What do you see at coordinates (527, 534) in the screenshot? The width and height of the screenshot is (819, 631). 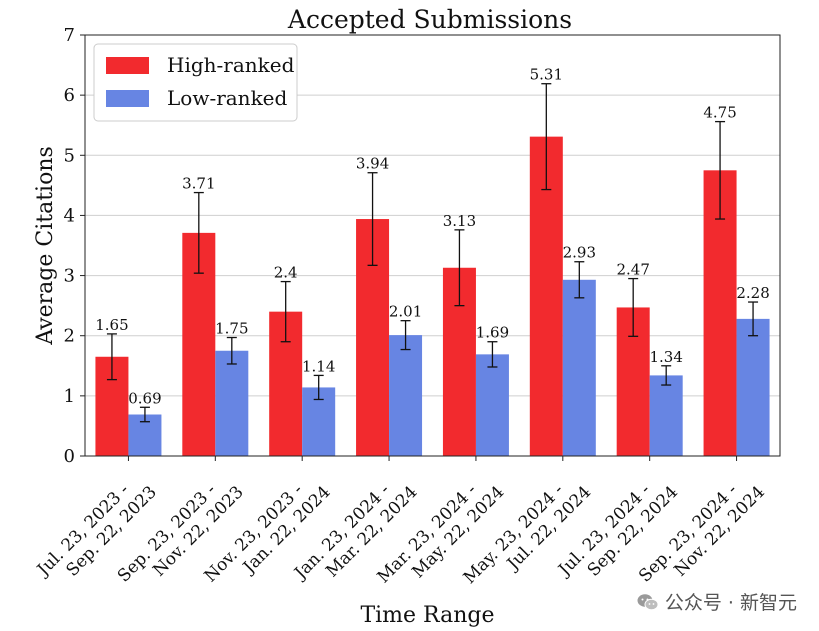 I see `x-tick-label: May. 23, 2024 -Jul. 22, 2024` at bounding box center [527, 534].